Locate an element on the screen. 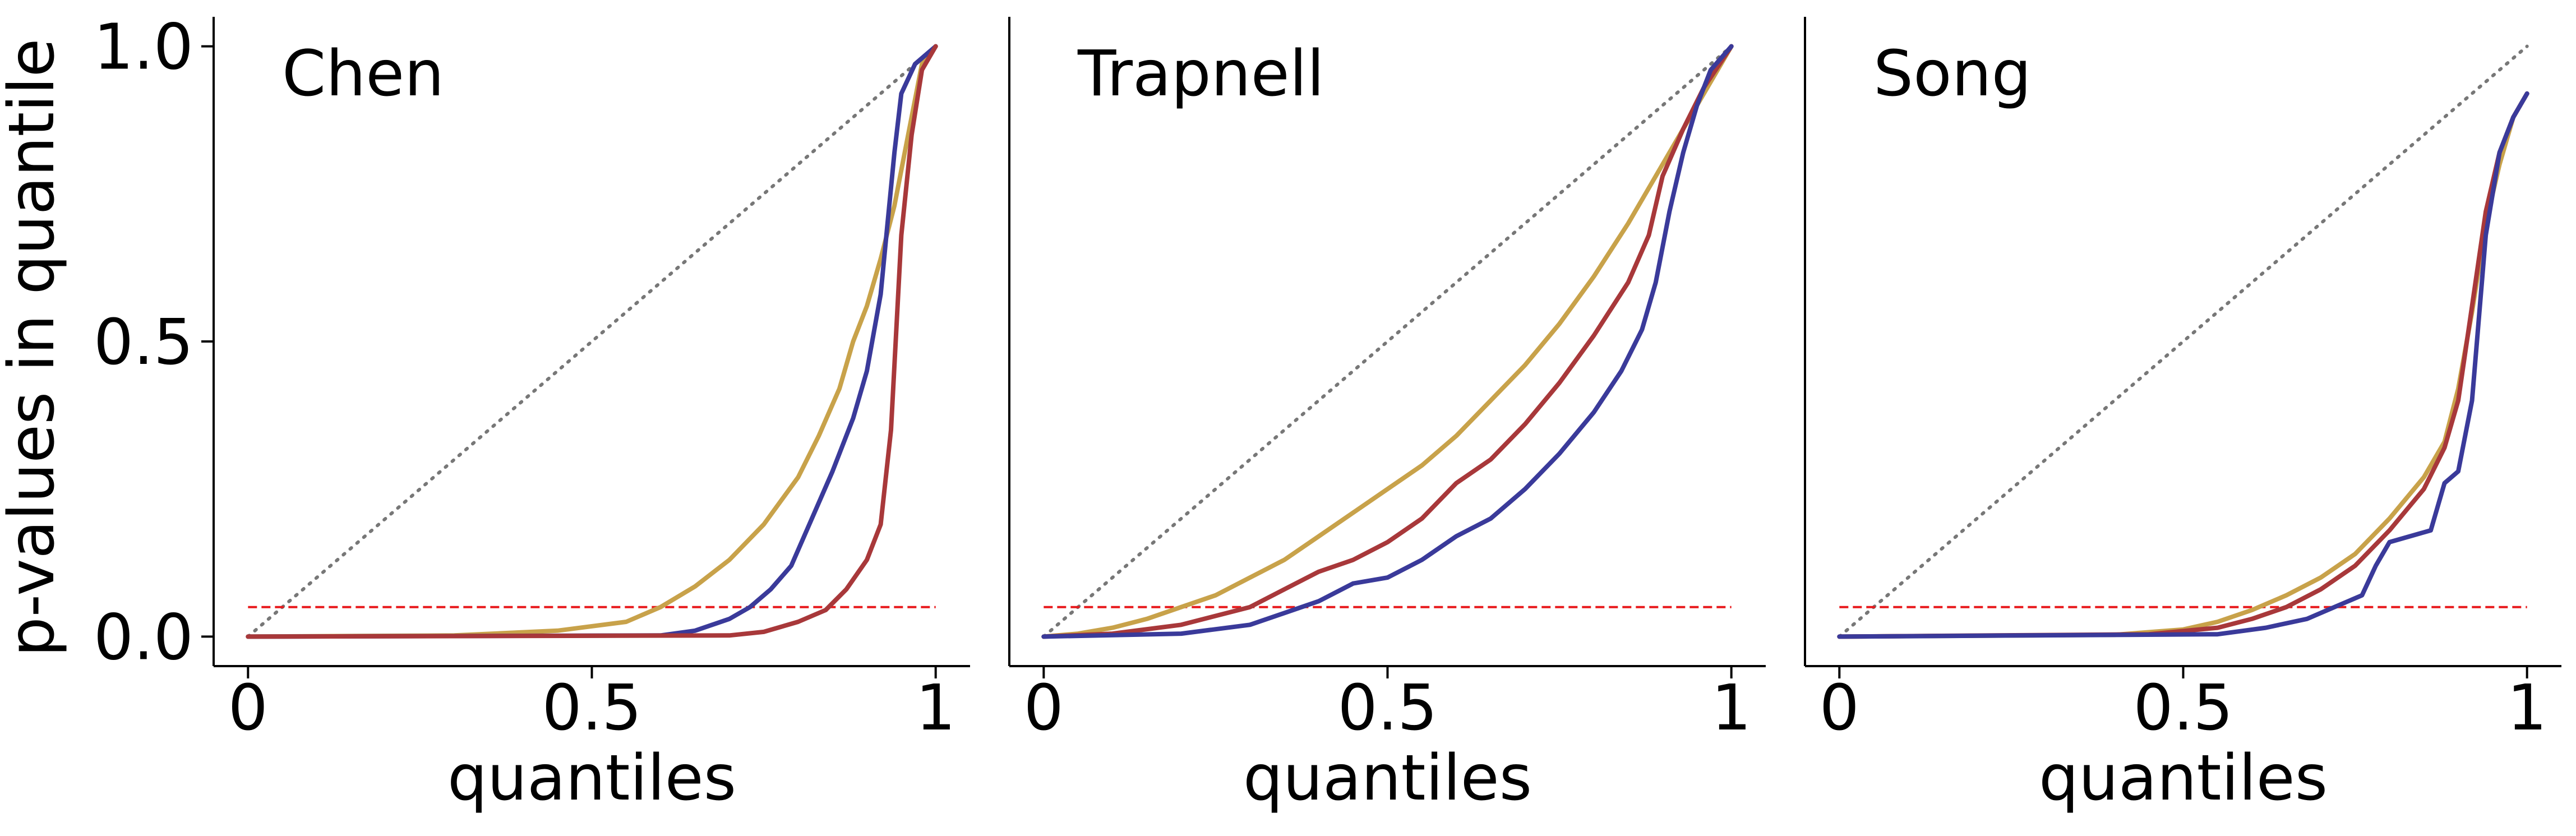 The image size is (2576, 836). panel-title: Trapnell is located at coordinates (1200, 74).